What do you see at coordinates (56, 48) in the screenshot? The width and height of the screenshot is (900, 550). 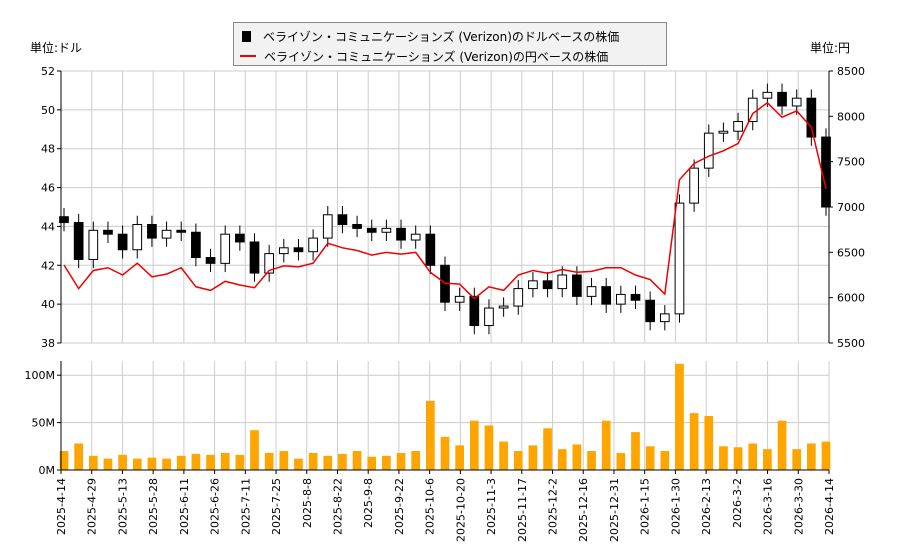 I see `left-unit-label: 単位:ドル` at bounding box center [56, 48].